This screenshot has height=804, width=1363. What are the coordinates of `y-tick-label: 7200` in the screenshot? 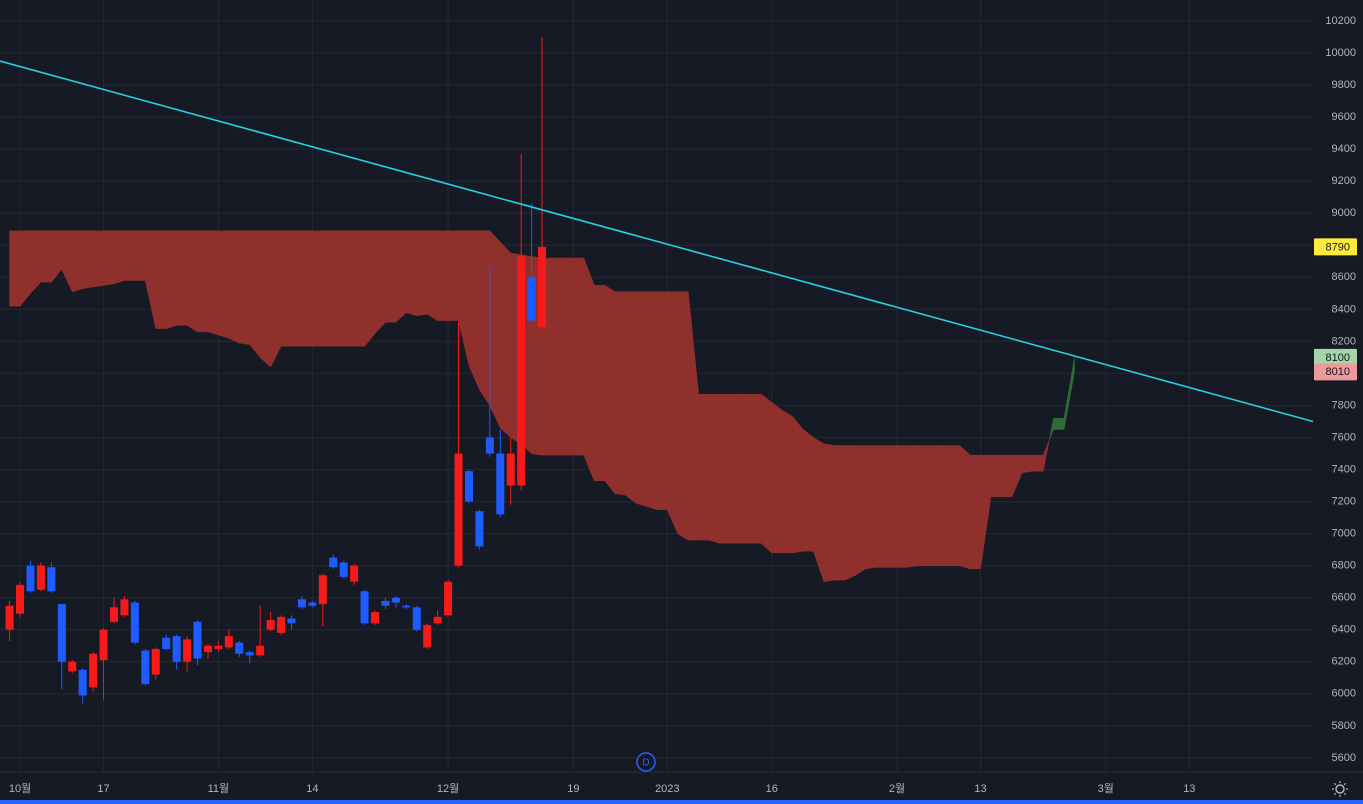 It's located at (1344, 501).